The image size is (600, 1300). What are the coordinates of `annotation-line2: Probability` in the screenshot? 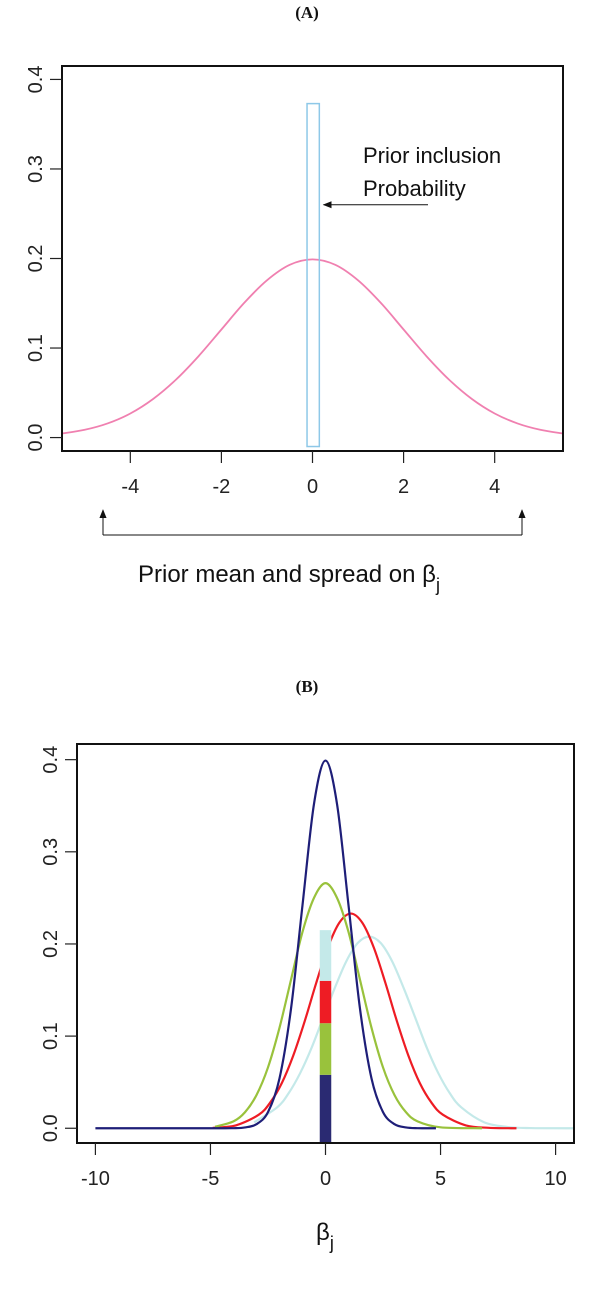 It's located at (414, 188).